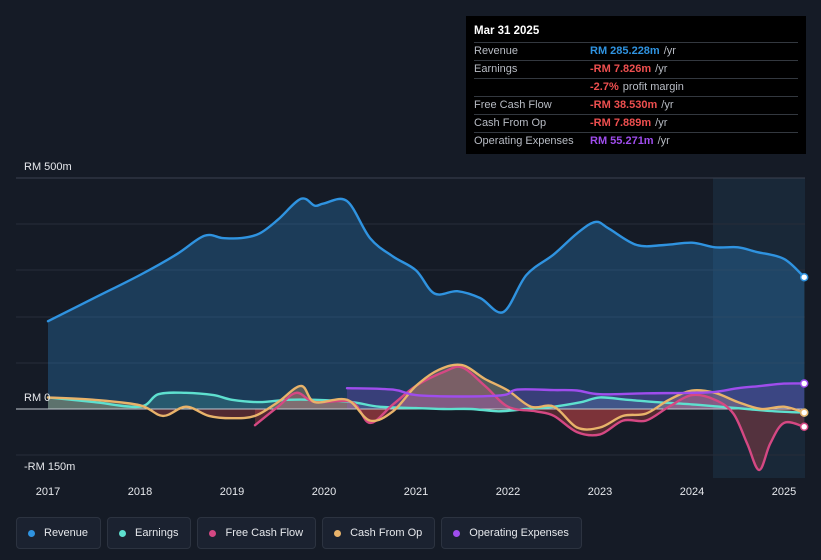 The width and height of the screenshot is (821, 560). I want to click on tooltip-row-cash-from-op: Cash From Op -RM 7.889m /yr, so click(636, 124).